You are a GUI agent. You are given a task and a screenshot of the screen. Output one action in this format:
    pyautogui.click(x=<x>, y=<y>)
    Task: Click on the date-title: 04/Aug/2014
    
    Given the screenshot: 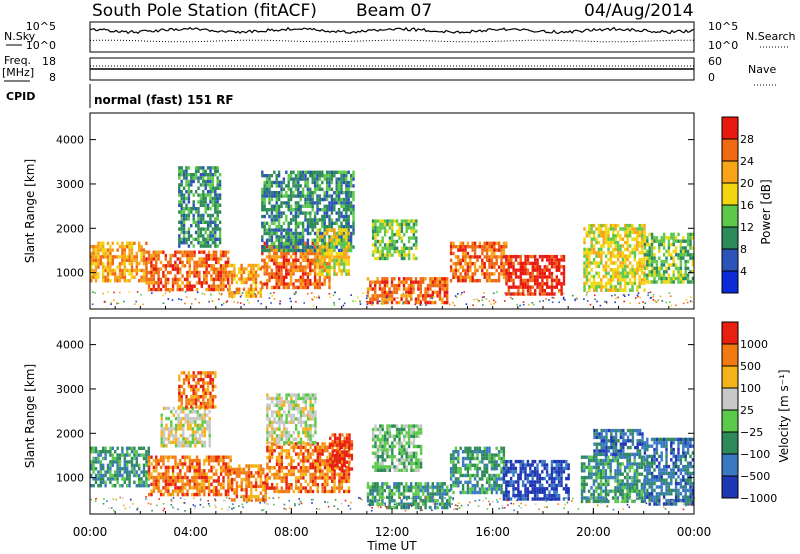 What is the action you would take?
    pyautogui.click(x=639, y=11)
    